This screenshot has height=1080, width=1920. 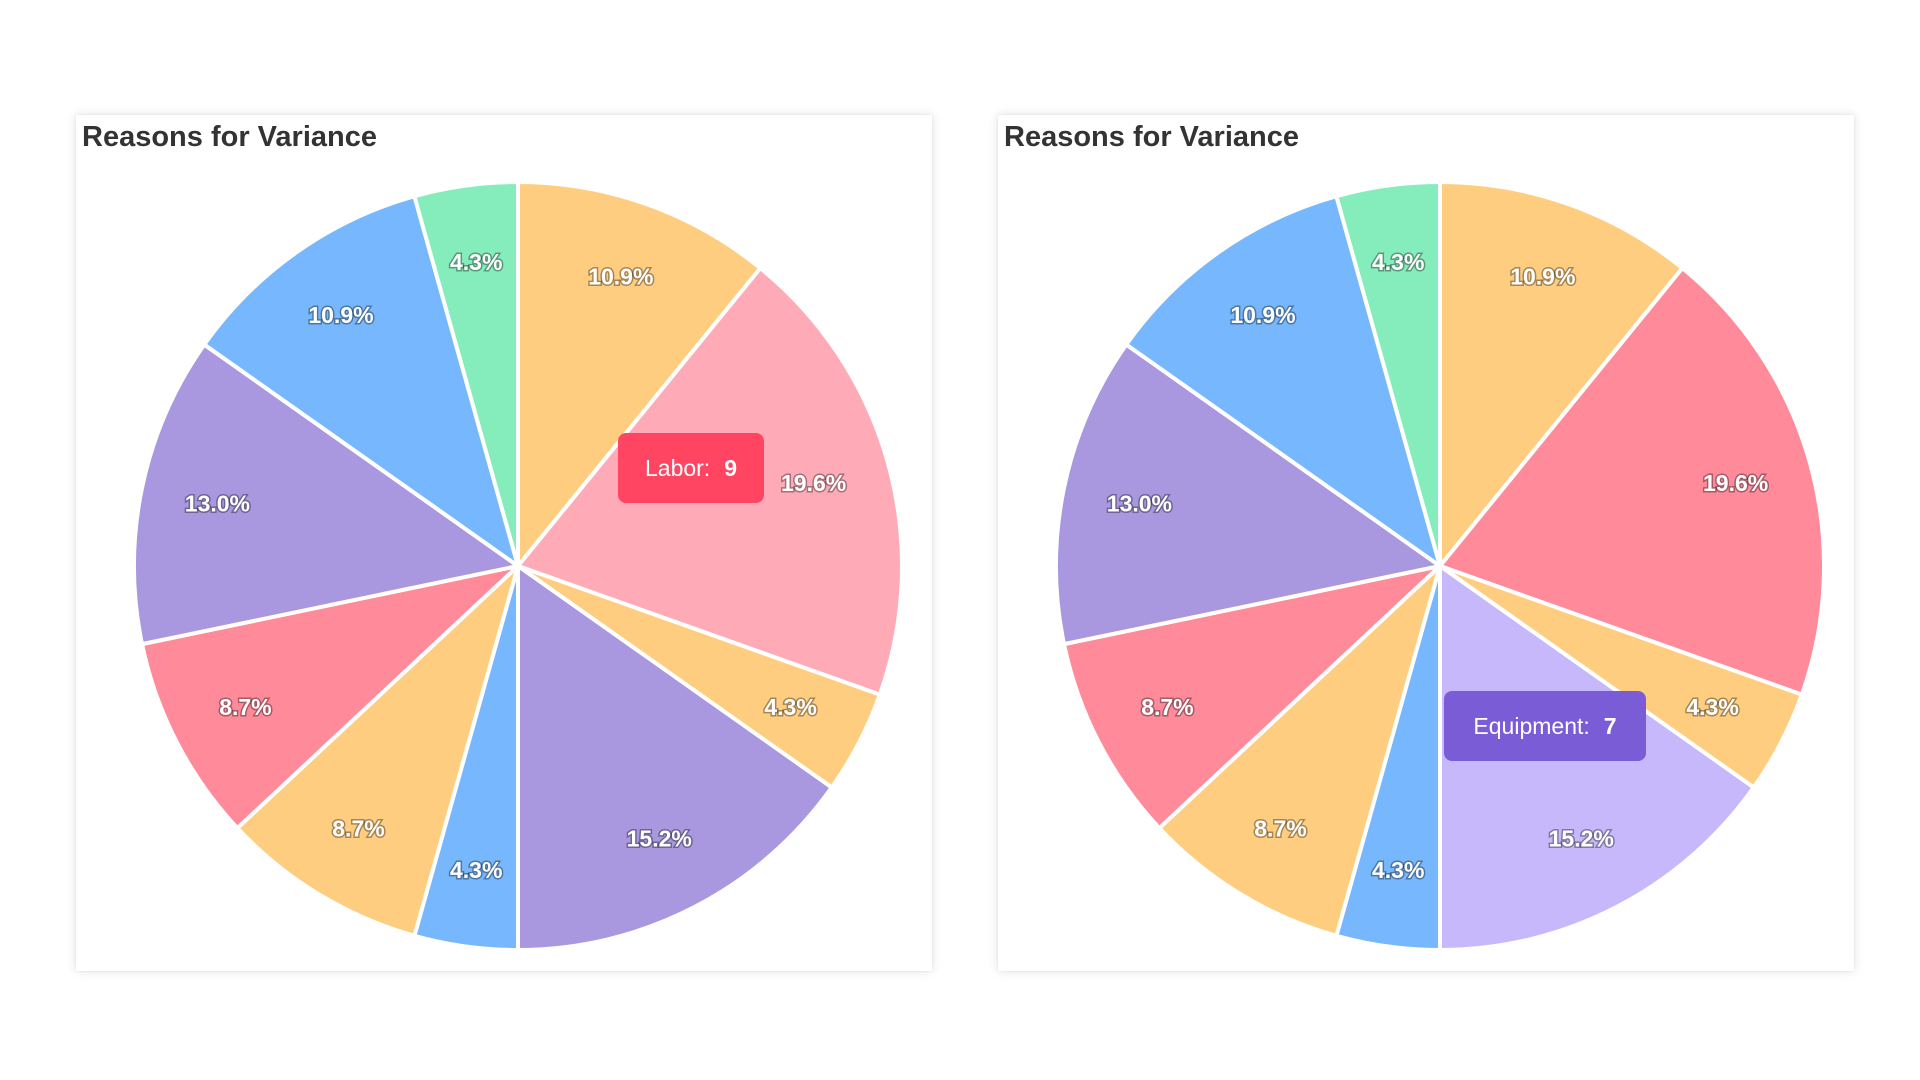 I want to click on tooltip-value: 9, so click(x=730, y=467).